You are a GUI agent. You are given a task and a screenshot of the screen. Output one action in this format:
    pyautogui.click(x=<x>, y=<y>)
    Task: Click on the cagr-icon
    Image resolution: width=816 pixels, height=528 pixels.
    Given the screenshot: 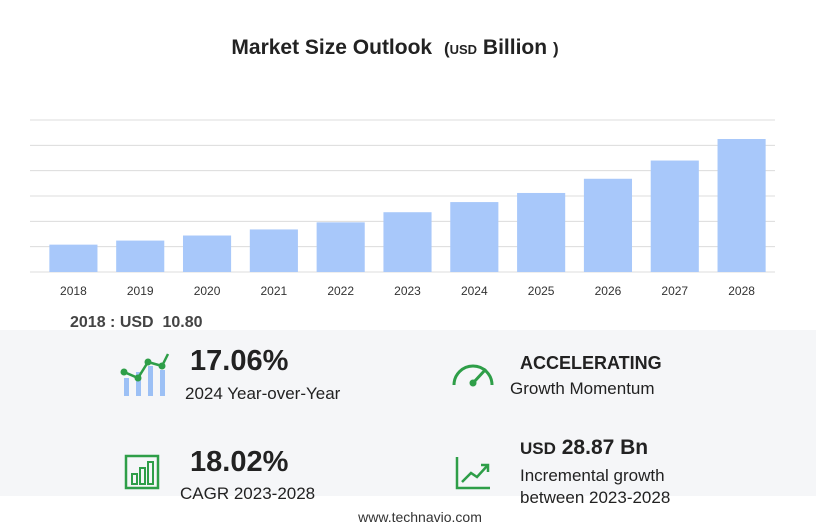 What is the action you would take?
    pyautogui.click(x=142, y=472)
    